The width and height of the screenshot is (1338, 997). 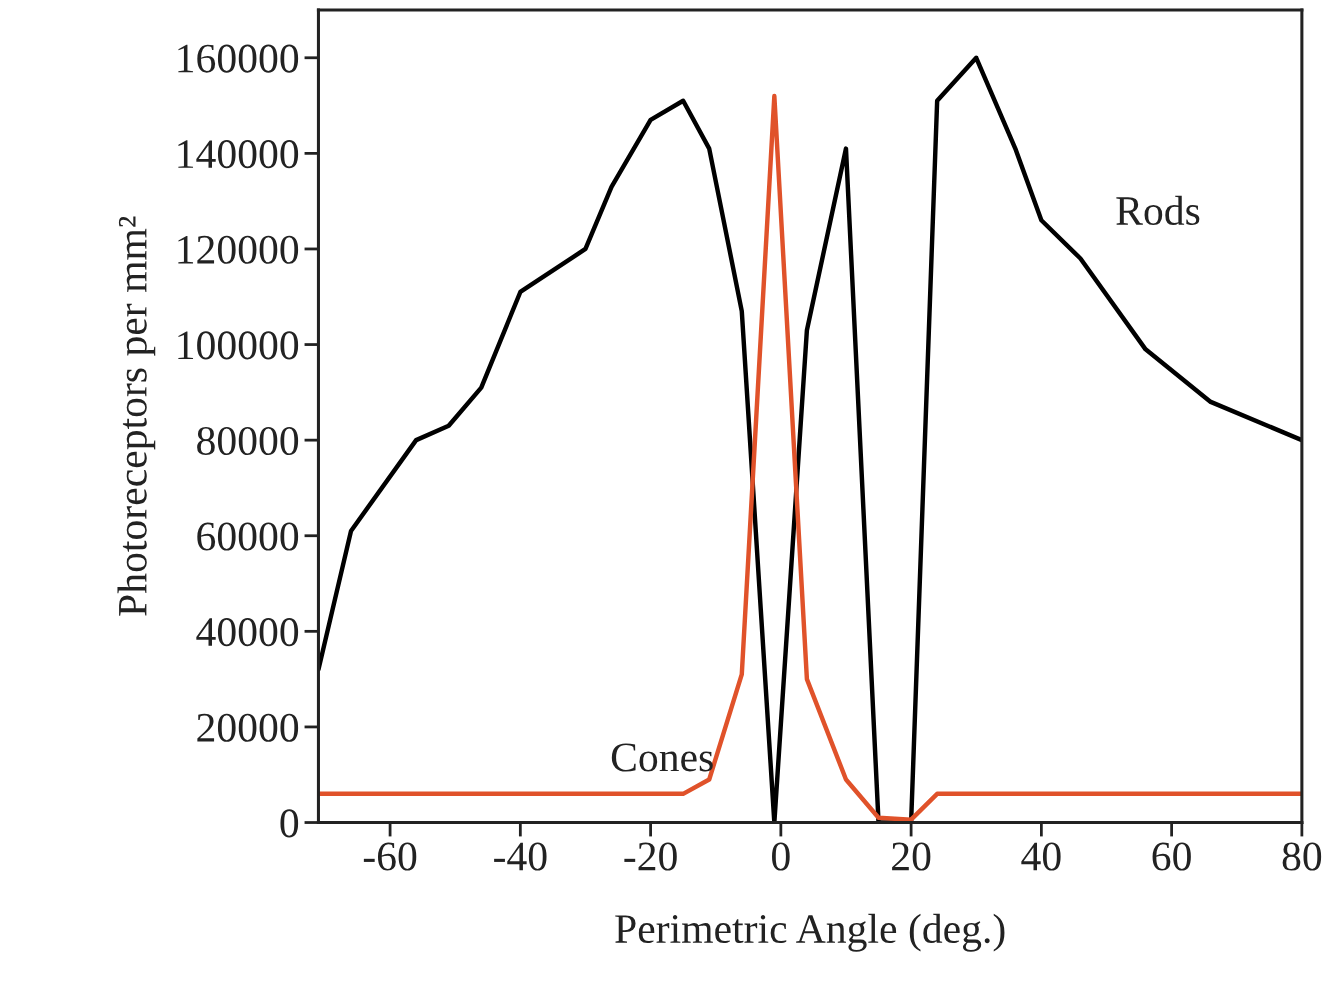 What do you see at coordinates (520, 856) in the screenshot?
I see `x-tick-label: -40` at bounding box center [520, 856].